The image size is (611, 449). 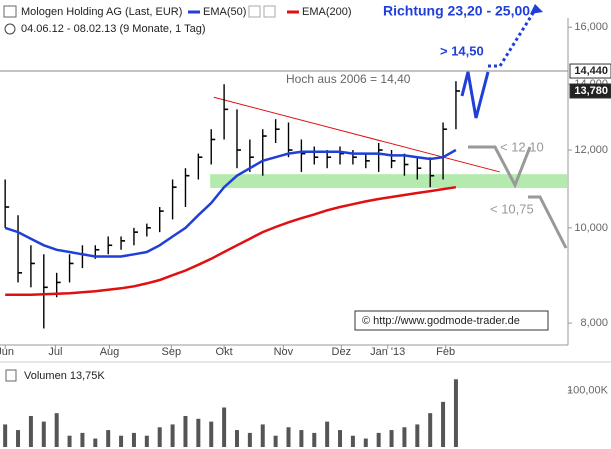 What do you see at coordinates (110, 352) in the screenshot?
I see `x-tick-label: Aug` at bounding box center [110, 352].